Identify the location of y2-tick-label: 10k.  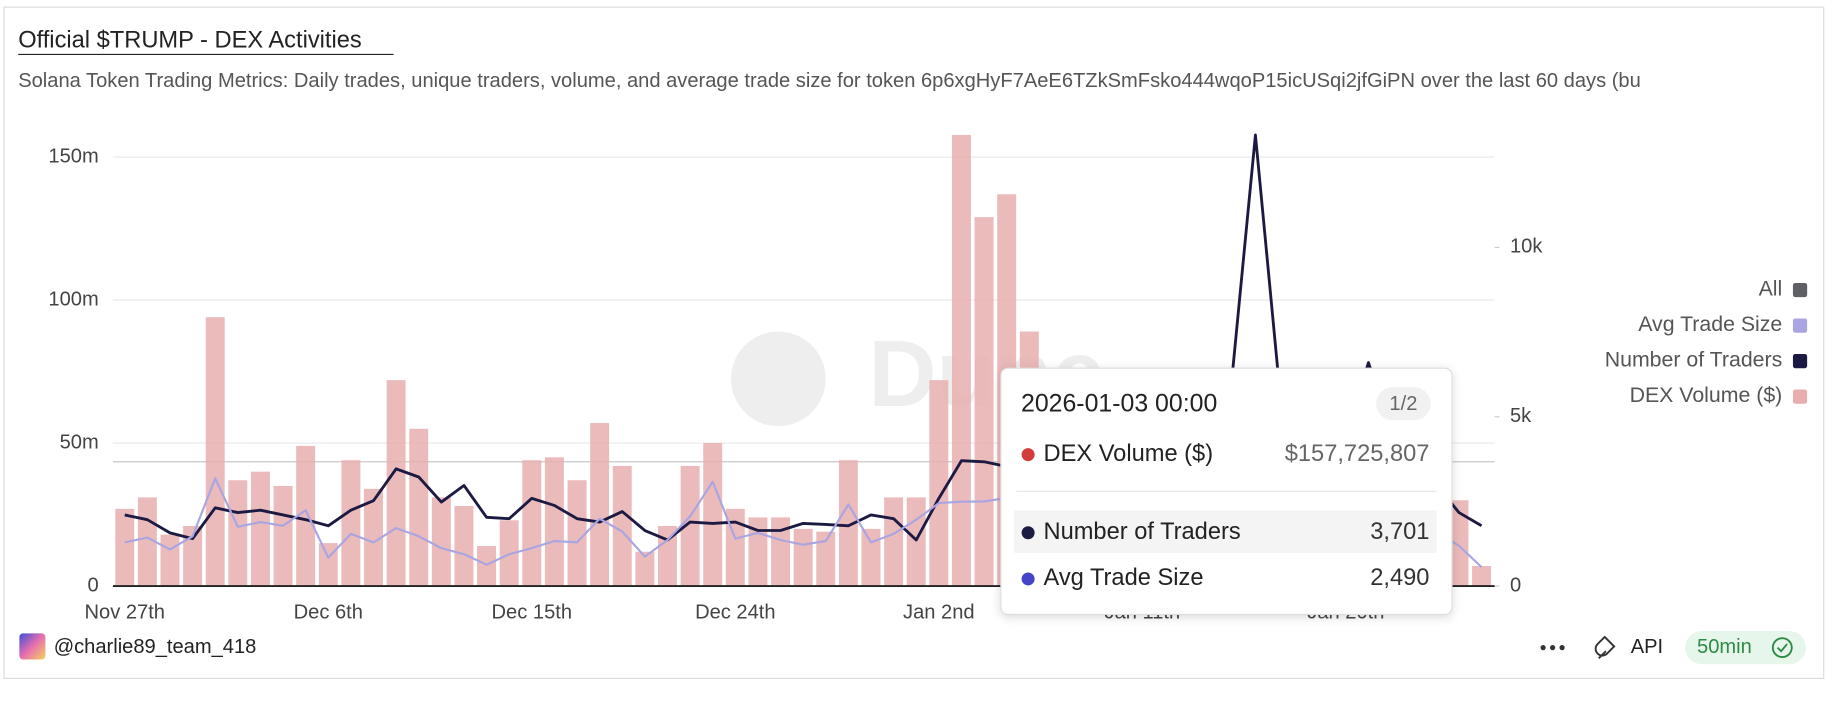
(1526, 247).